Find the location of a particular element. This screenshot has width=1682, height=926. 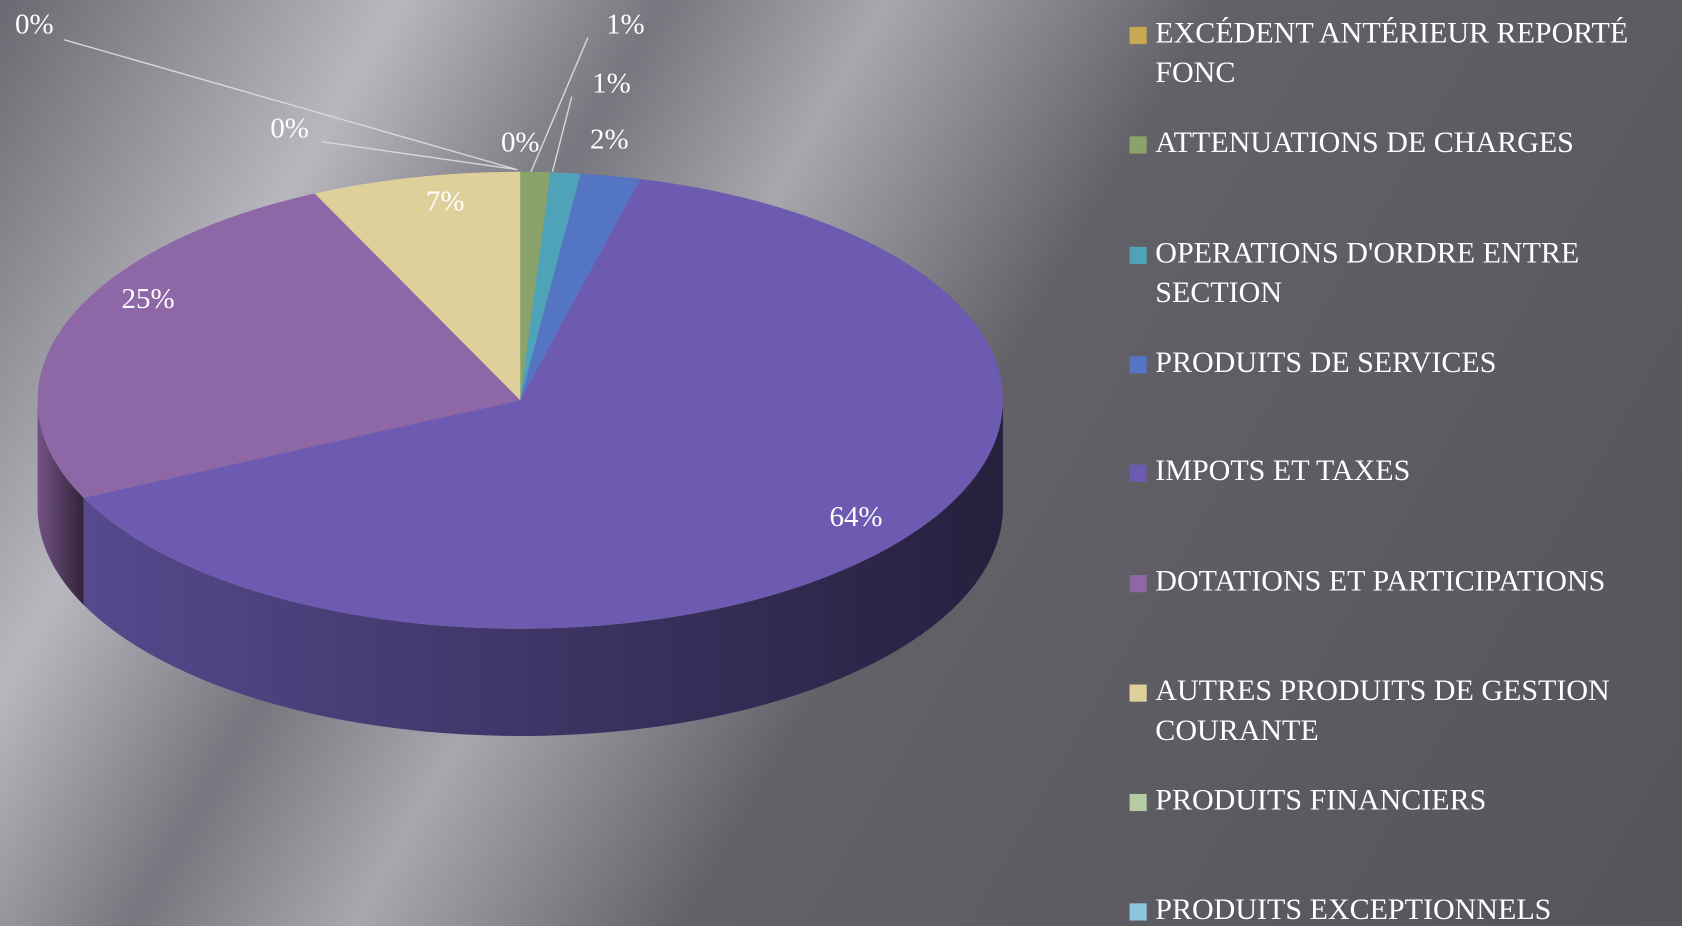

legend-label: DOTATIONS ET PARTICIPATIONS is located at coordinates (1380, 581).